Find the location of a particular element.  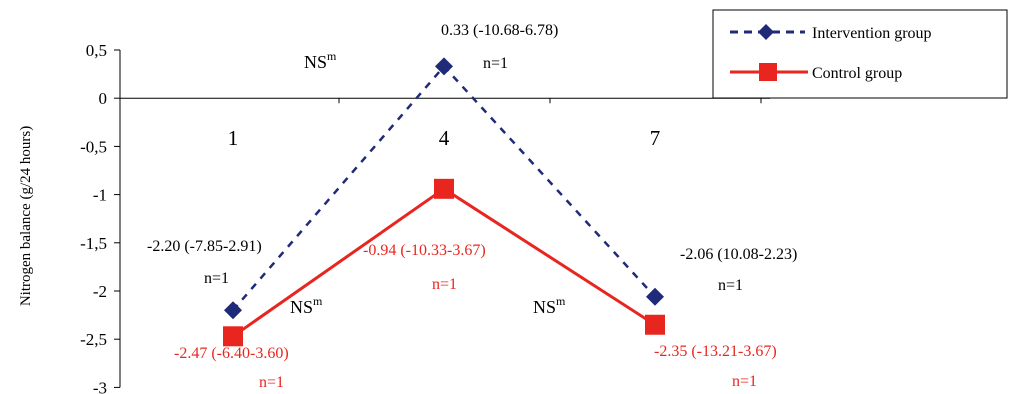

control-data-label: -0.94 (-10.33-3.67) is located at coordinates (424, 250).